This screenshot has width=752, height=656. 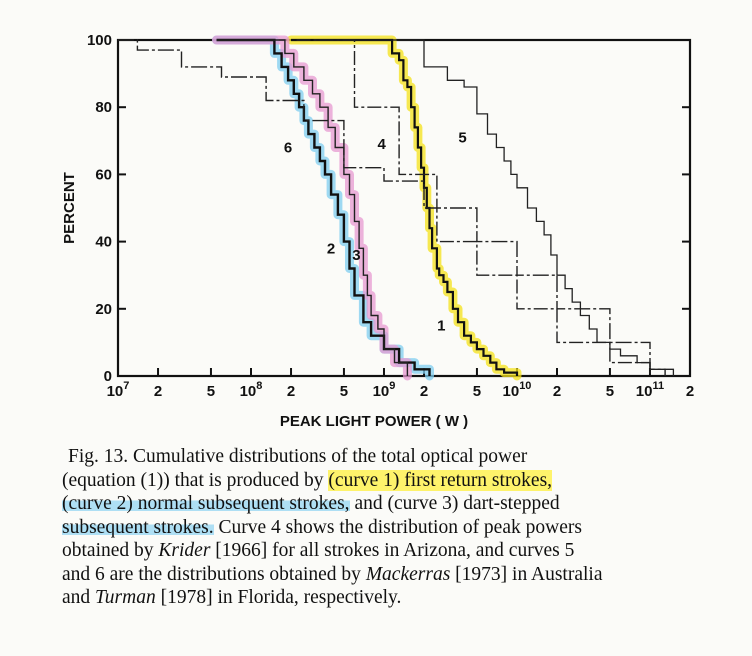 I want to click on caption-segment: Turman, so click(x=125, y=597).